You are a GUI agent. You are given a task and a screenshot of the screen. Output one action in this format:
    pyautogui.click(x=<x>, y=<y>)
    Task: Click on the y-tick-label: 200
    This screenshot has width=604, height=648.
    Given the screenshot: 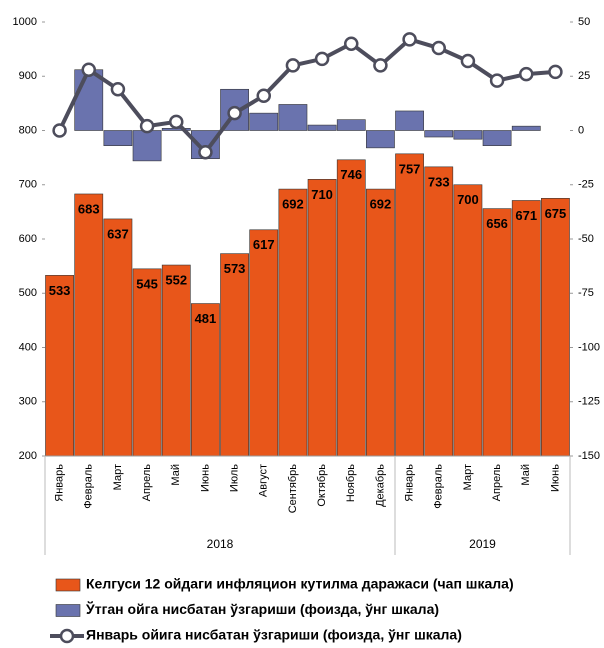 What is the action you would take?
    pyautogui.click(x=28, y=456)
    